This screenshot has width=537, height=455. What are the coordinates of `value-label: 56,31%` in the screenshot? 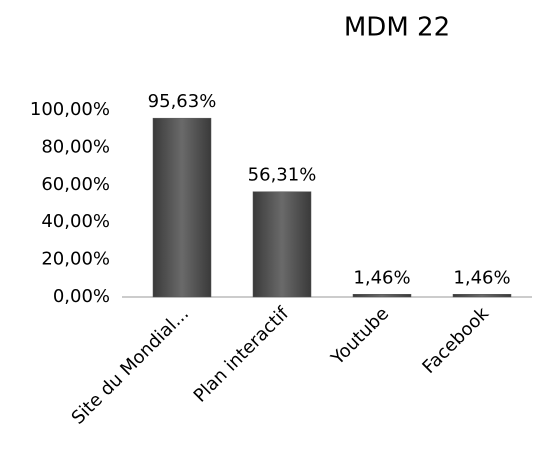 It's located at (282, 175).